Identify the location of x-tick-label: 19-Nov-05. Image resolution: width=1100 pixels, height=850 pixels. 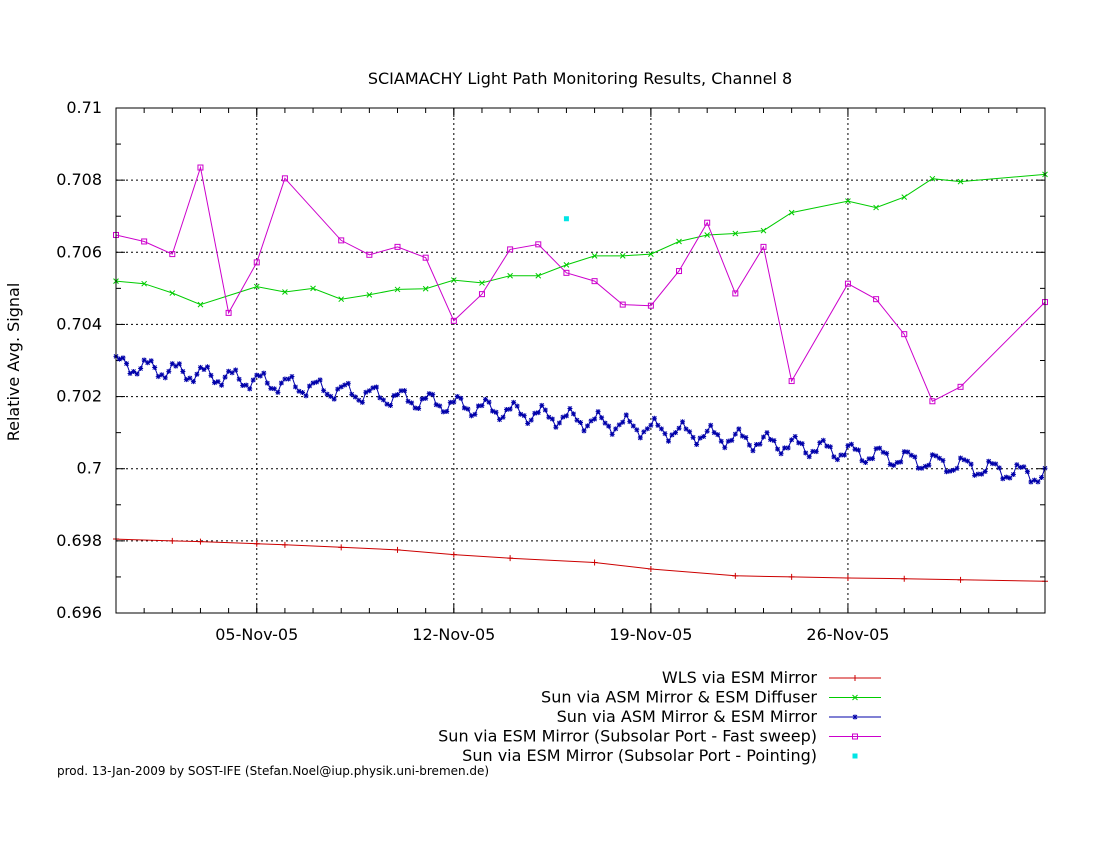
(650, 634).